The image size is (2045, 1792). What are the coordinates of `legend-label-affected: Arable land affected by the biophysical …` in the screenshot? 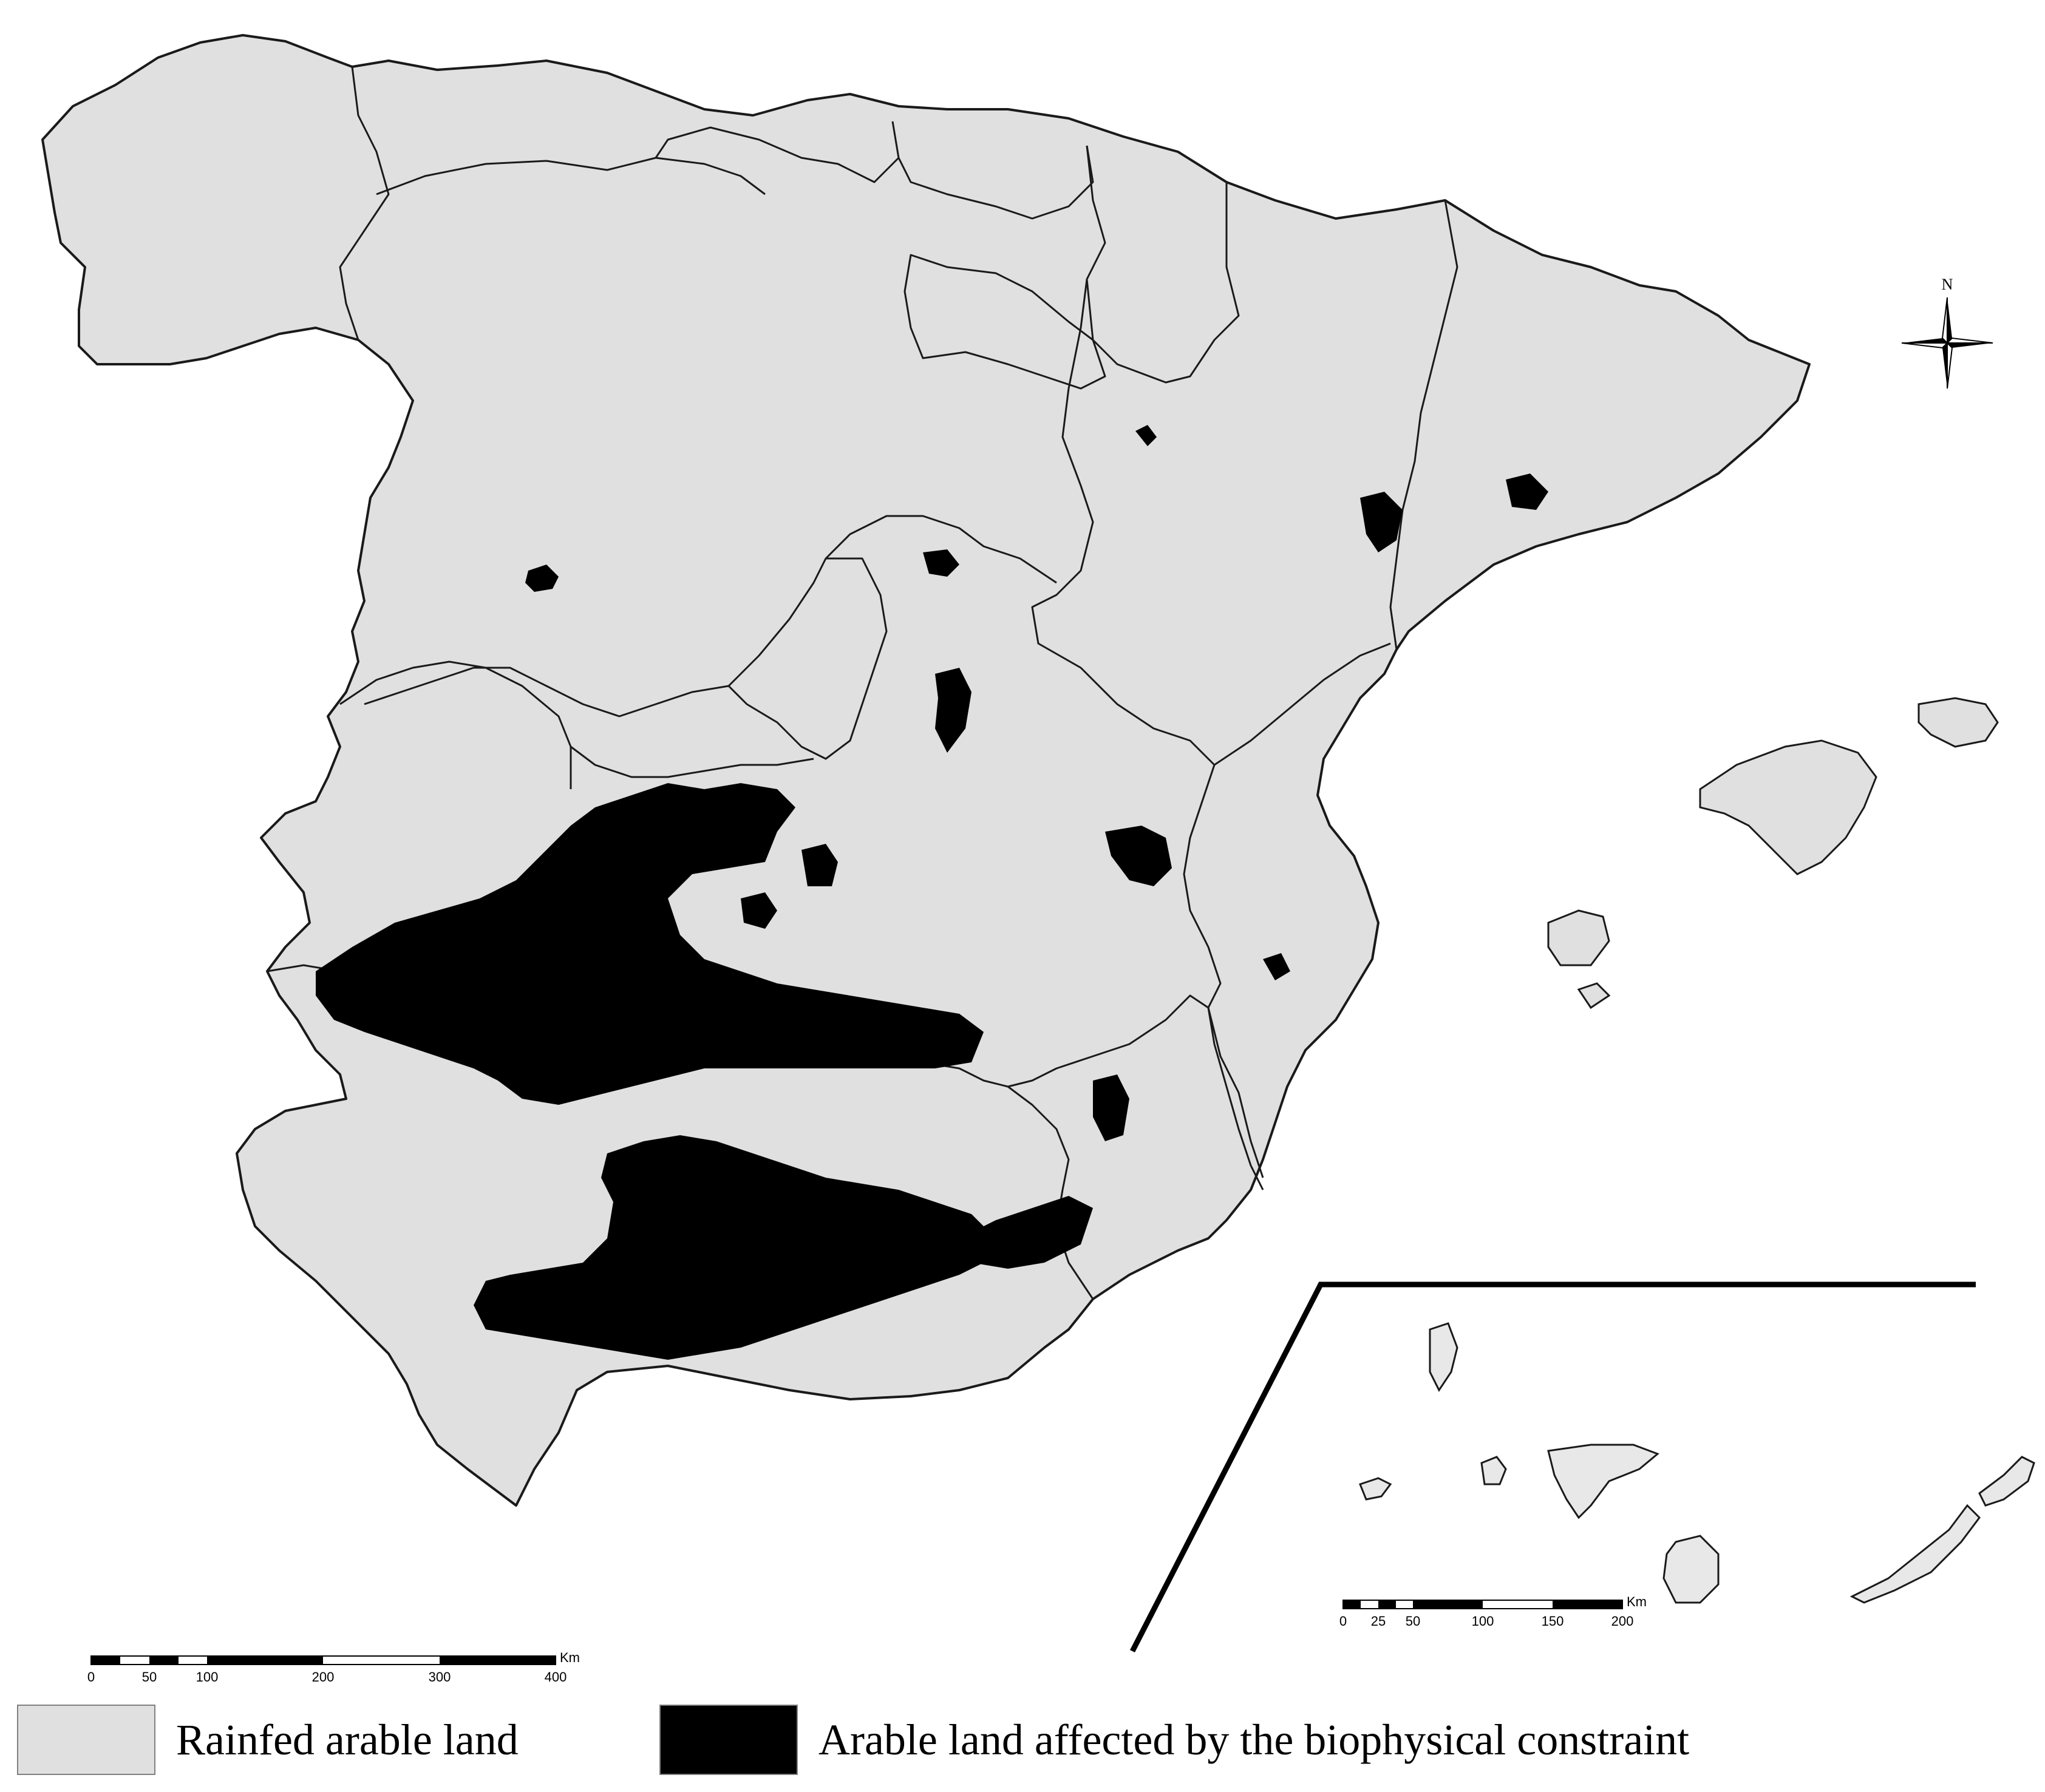 It's located at (1254, 1739).